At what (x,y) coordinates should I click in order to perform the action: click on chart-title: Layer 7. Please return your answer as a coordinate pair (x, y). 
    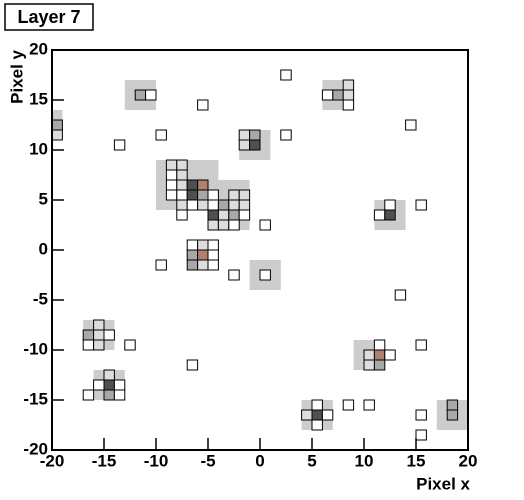
    Looking at the image, I should click on (48, 17).